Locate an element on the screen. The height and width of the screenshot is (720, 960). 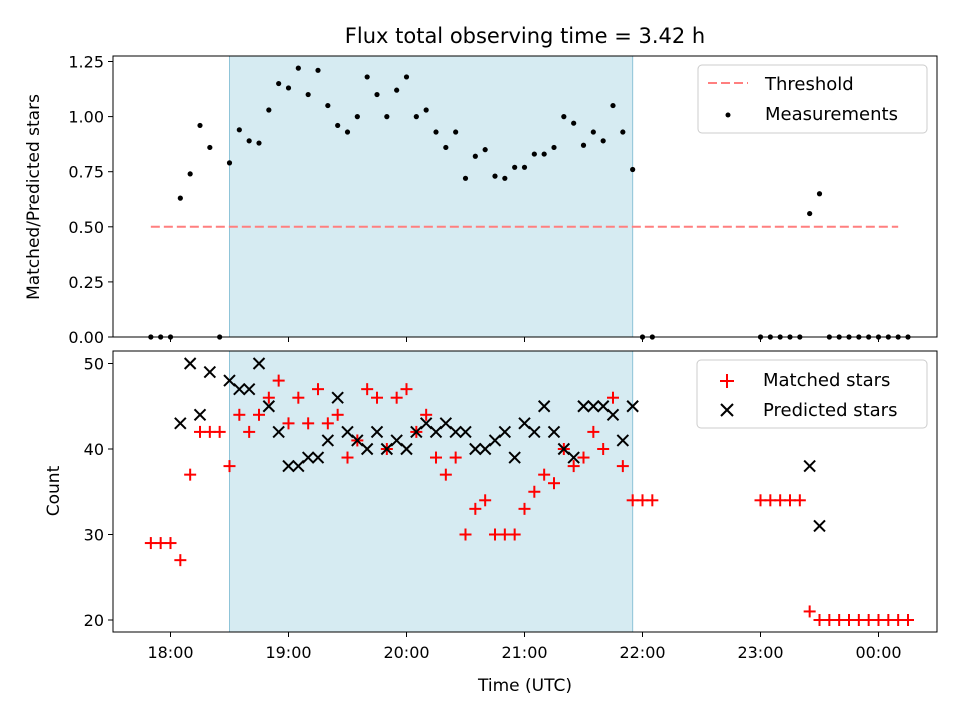
bottom-legend-box is located at coordinates (812, 394).